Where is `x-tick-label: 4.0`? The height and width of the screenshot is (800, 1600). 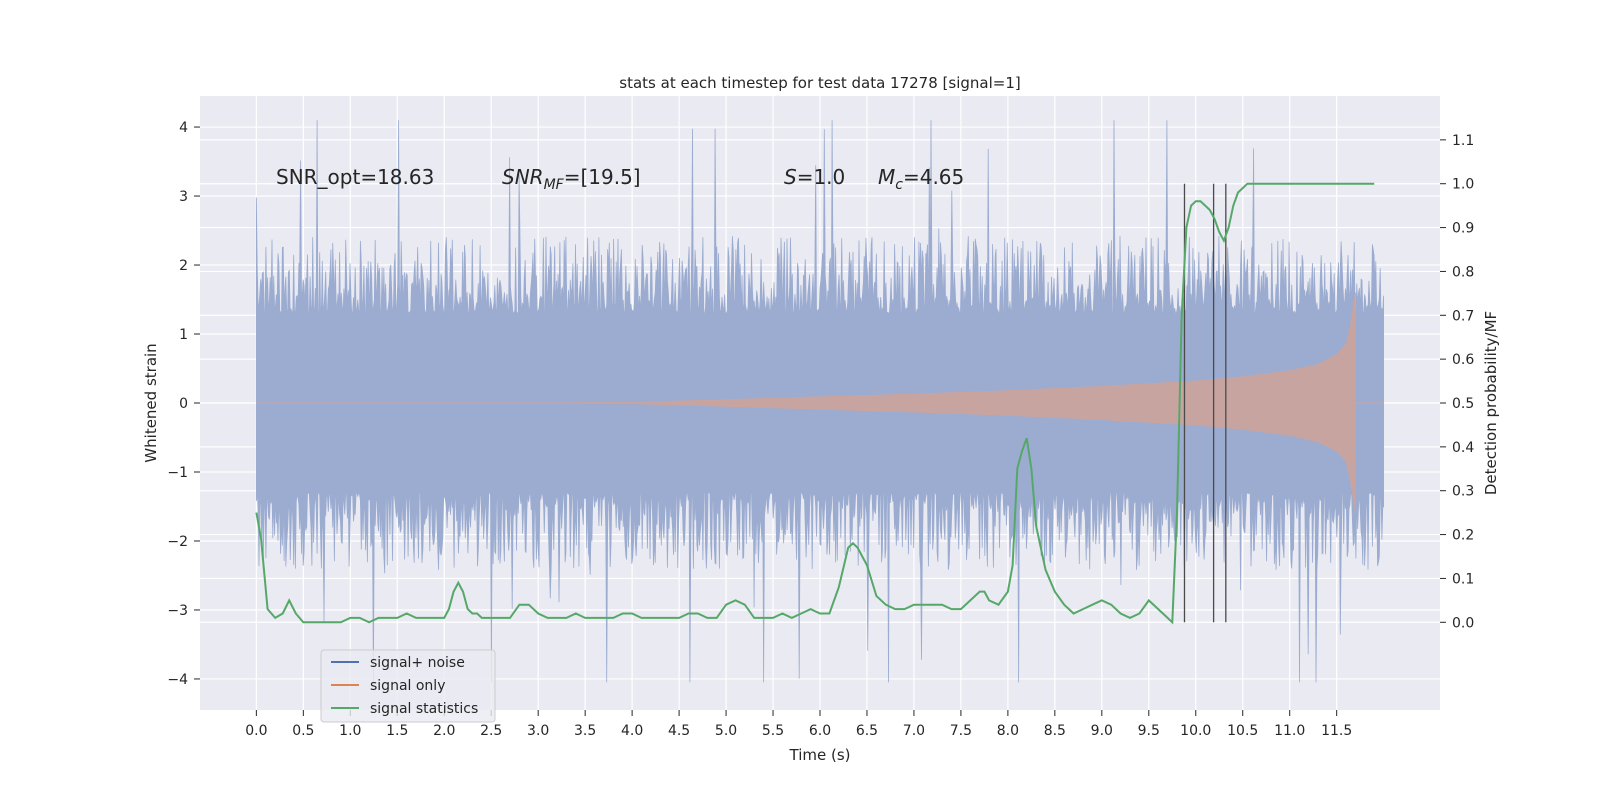 x-tick-label: 4.0 is located at coordinates (632, 731).